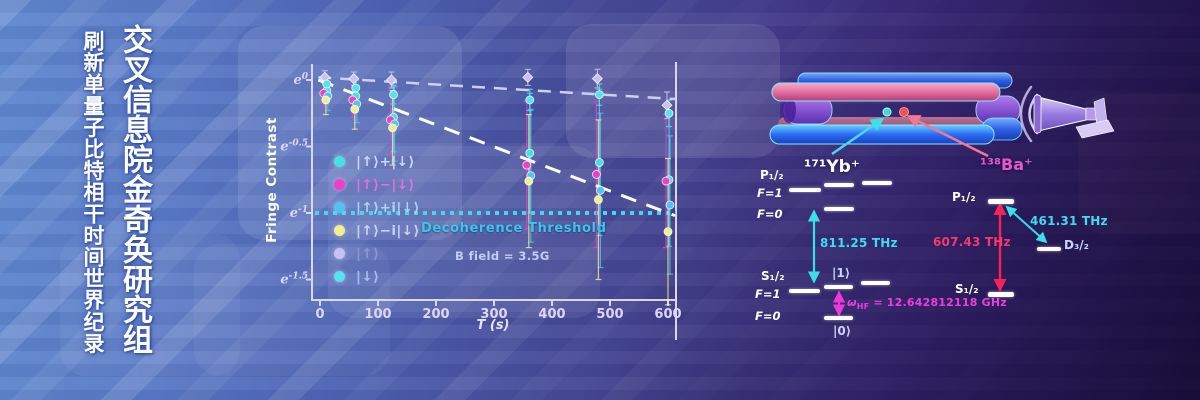 This screenshot has height=400, width=1200. I want to click on legend-label: |↑⟩+|↓⟩, so click(385, 161).